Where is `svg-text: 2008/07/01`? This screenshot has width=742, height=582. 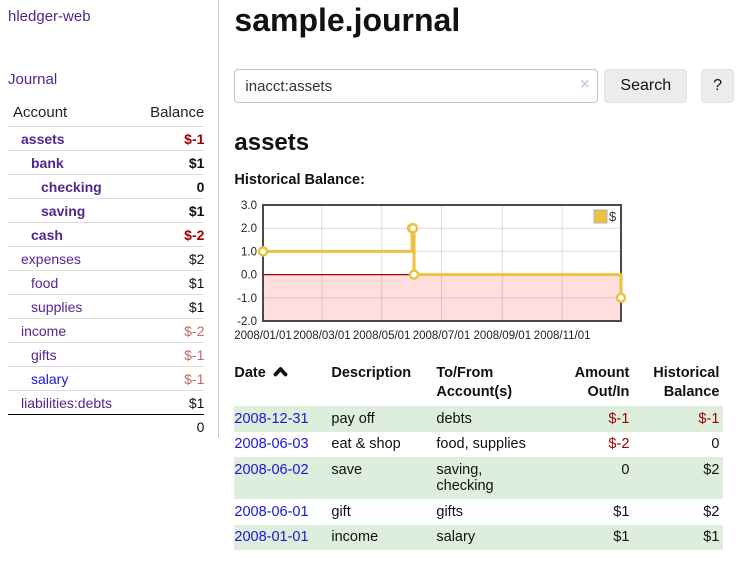
svg-text: 2008/07/01 is located at coordinates (442, 336).